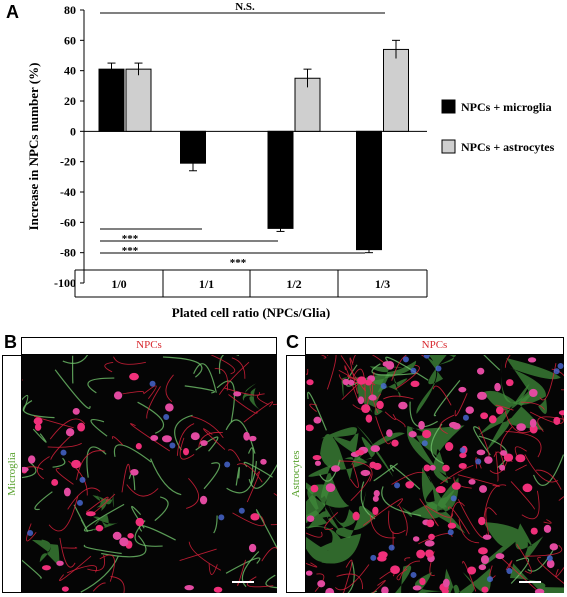 The width and height of the screenshot is (567, 597). What do you see at coordinates (498, 126) in the screenshot?
I see `chart-legend: NPCs + microglia NPCs + astrocytes` at bounding box center [498, 126].